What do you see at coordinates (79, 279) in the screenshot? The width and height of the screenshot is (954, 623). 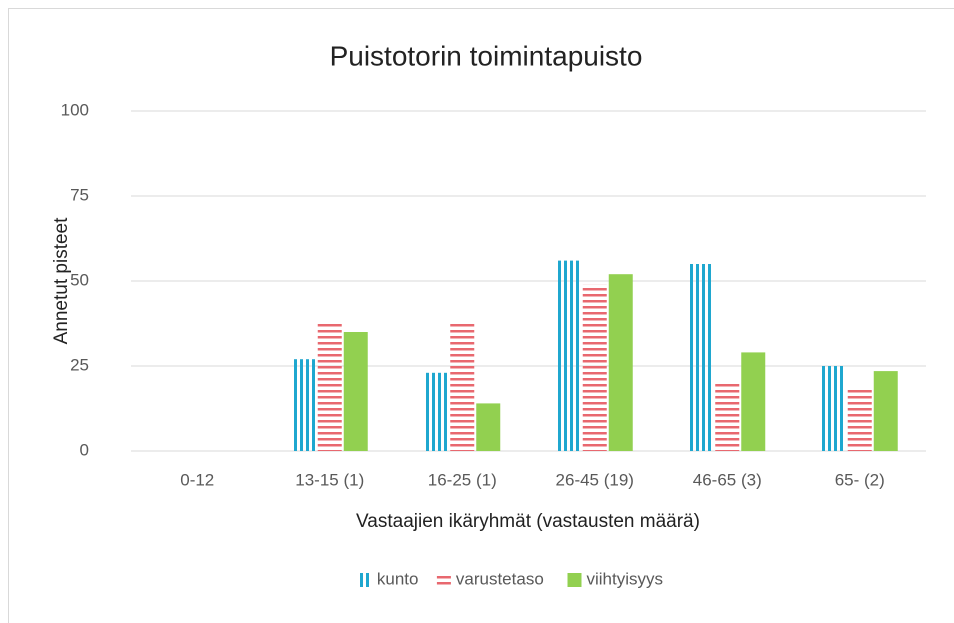 I see `y-tick-label: 50` at bounding box center [79, 279].